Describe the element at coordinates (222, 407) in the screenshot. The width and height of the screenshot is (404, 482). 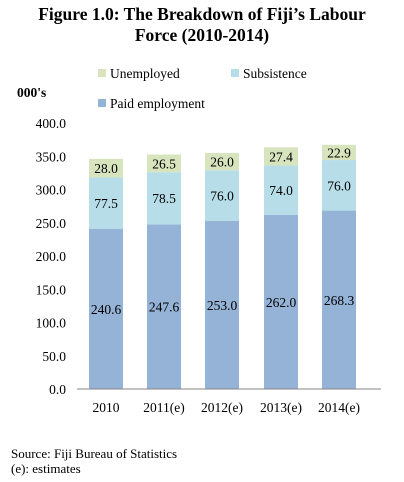
I see `x-tick-label-2012-e: 2012(e)` at that location.